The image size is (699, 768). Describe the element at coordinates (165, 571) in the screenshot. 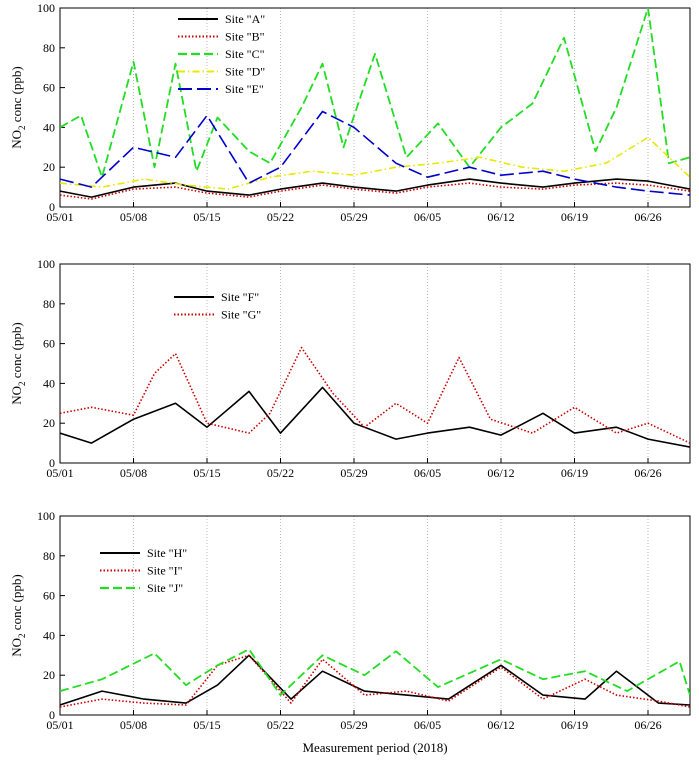

I see `legend-label: Site "I"` at that location.